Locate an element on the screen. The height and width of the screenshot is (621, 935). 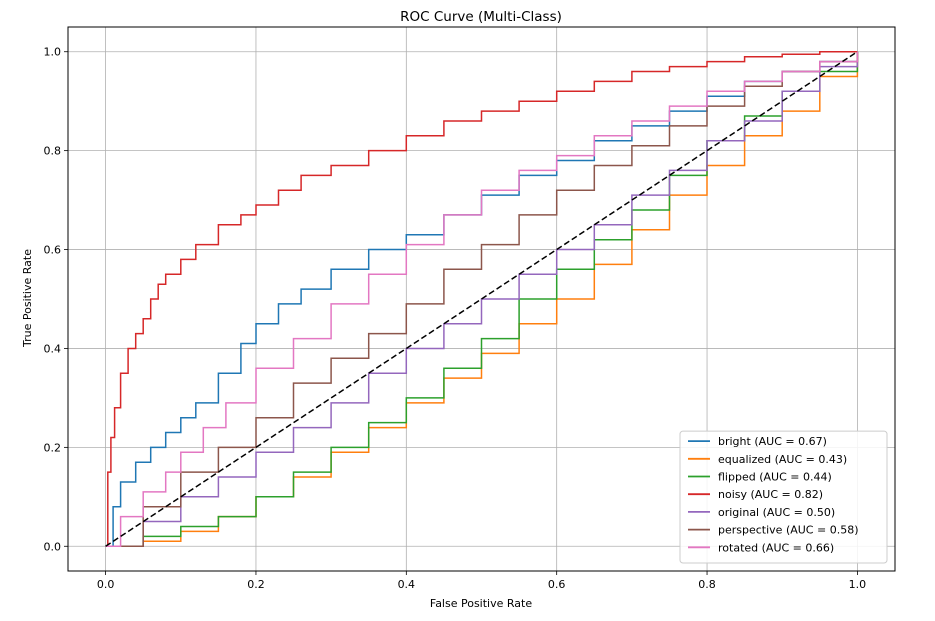
y-tick-label: 0.8 is located at coordinates (53, 151).